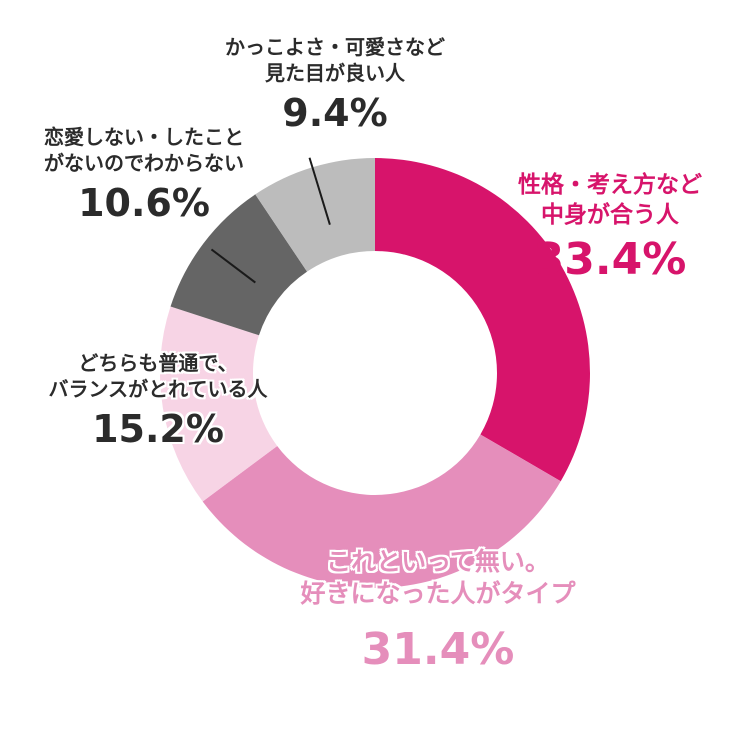  What do you see at coordinates (438, 611) in the screenshot?
I see `label-none: これといって無い。 好きになった人がタイプ 31.4%` at bounding box center [438, 611].